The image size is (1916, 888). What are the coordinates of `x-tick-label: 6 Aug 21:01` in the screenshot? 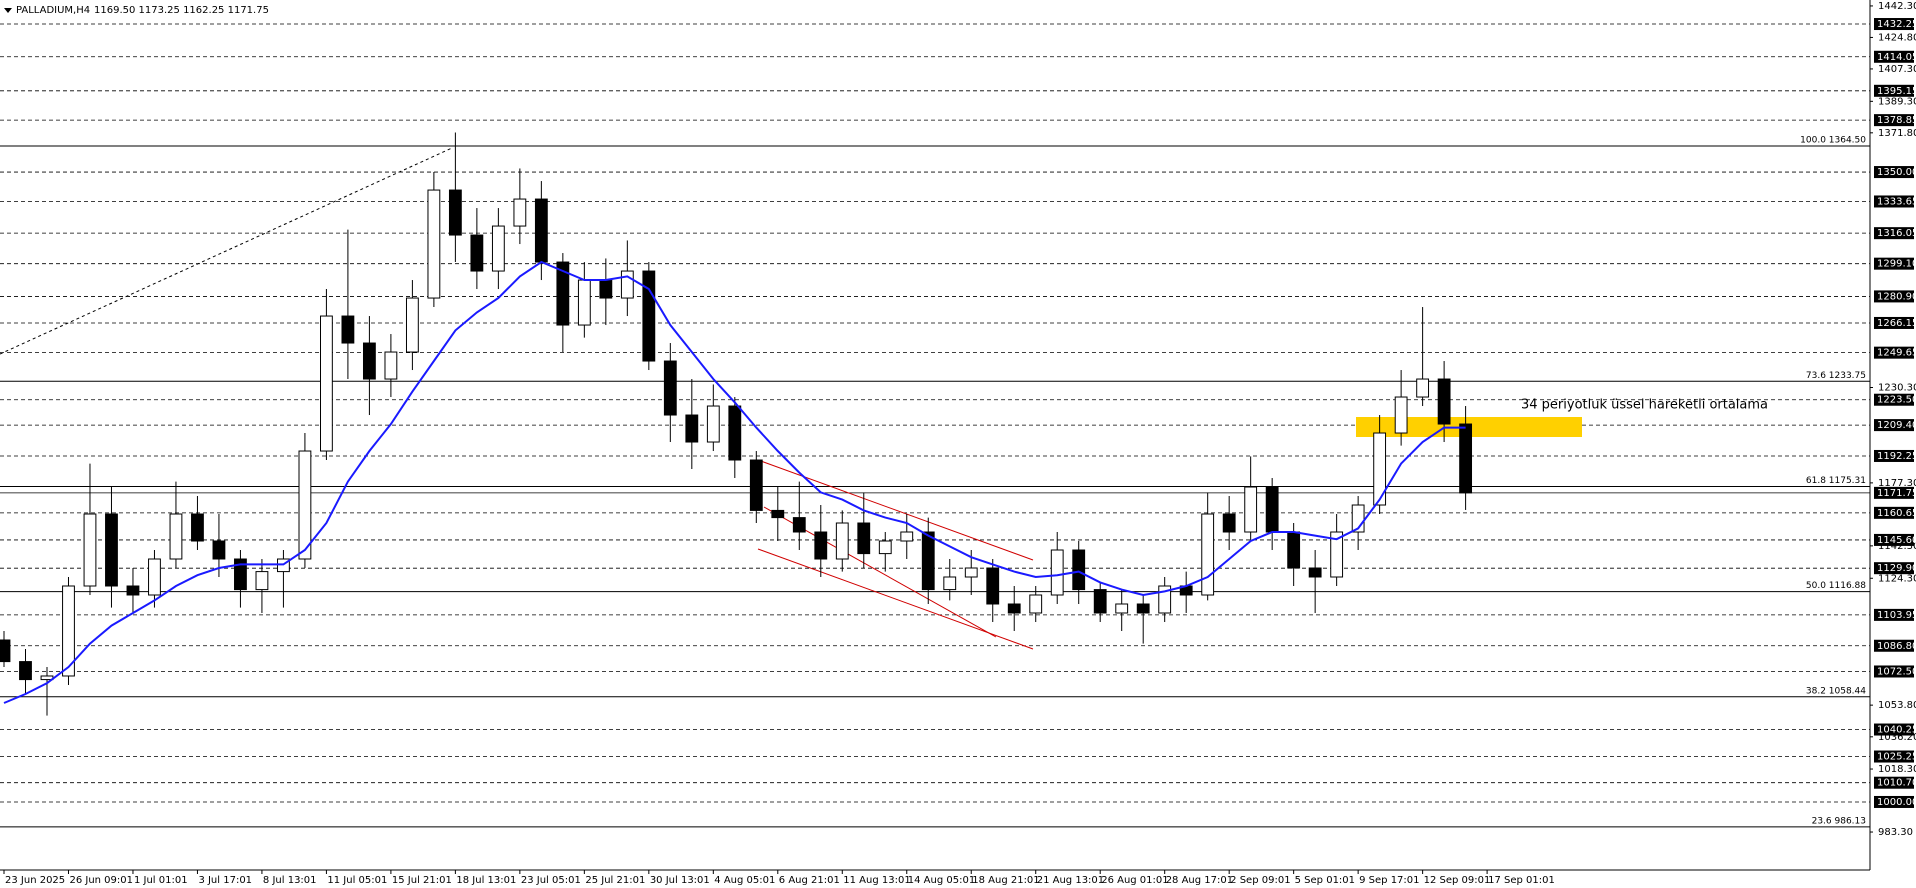 It's located at (809, 880).